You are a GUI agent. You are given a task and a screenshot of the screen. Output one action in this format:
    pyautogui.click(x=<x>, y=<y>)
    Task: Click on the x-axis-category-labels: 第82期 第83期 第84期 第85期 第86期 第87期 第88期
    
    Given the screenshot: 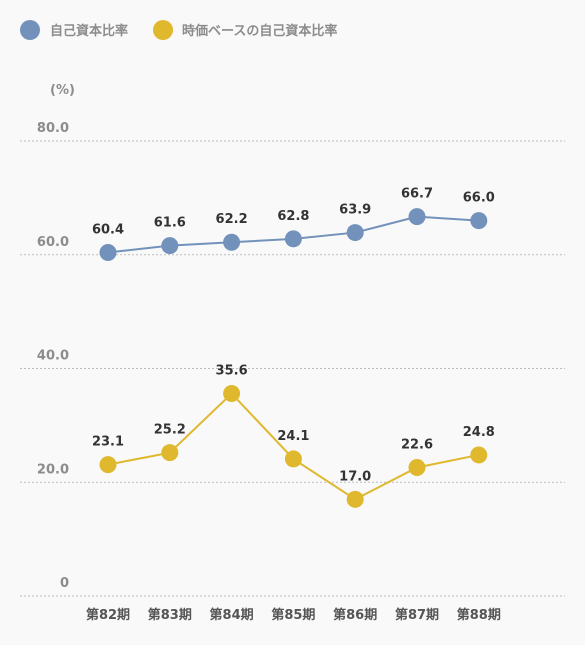 What is the action you would take?
    pyautogui.click(x=293, y=615)
    